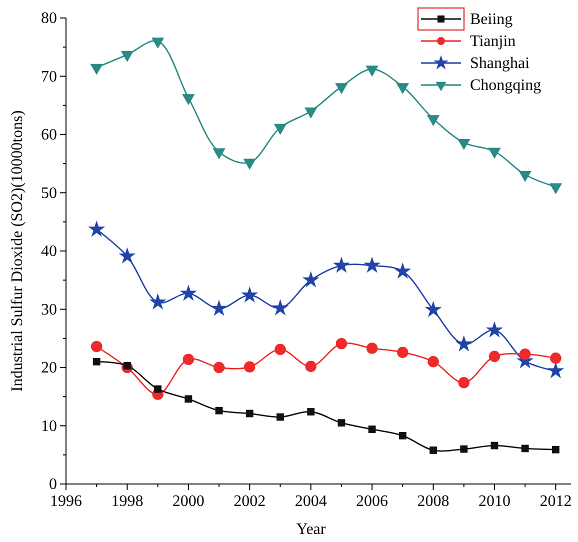  What do you see at coordinates (49, 426) in the screenshot?
I see `y-tick-label: 10` at bounding box center [49, 426].